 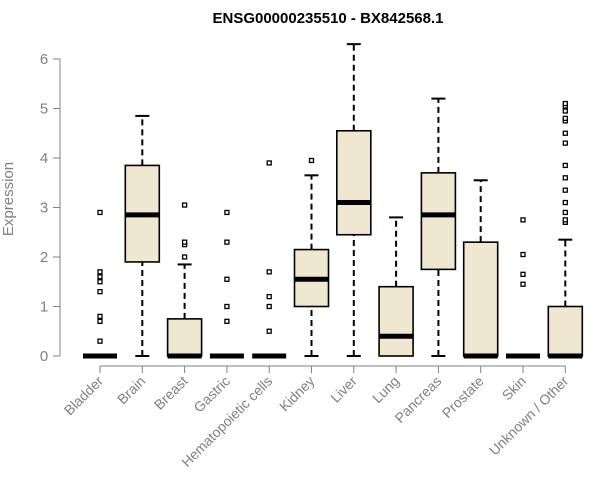 What do you see at coordinates (84, 396) in the screenshot?
I see `x-tick-label: Bladder` at bounding box center [84, 396].